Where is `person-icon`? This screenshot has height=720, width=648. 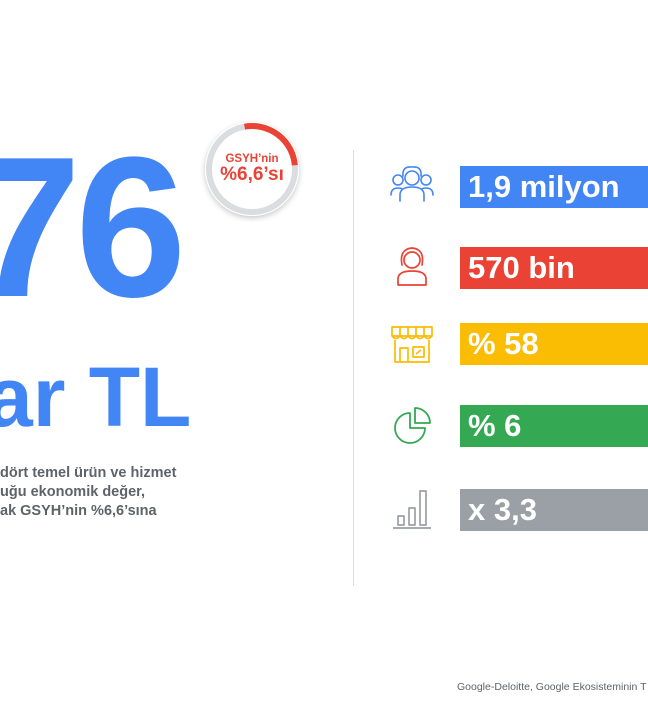
person-icon is located at coordinates (412, 266).